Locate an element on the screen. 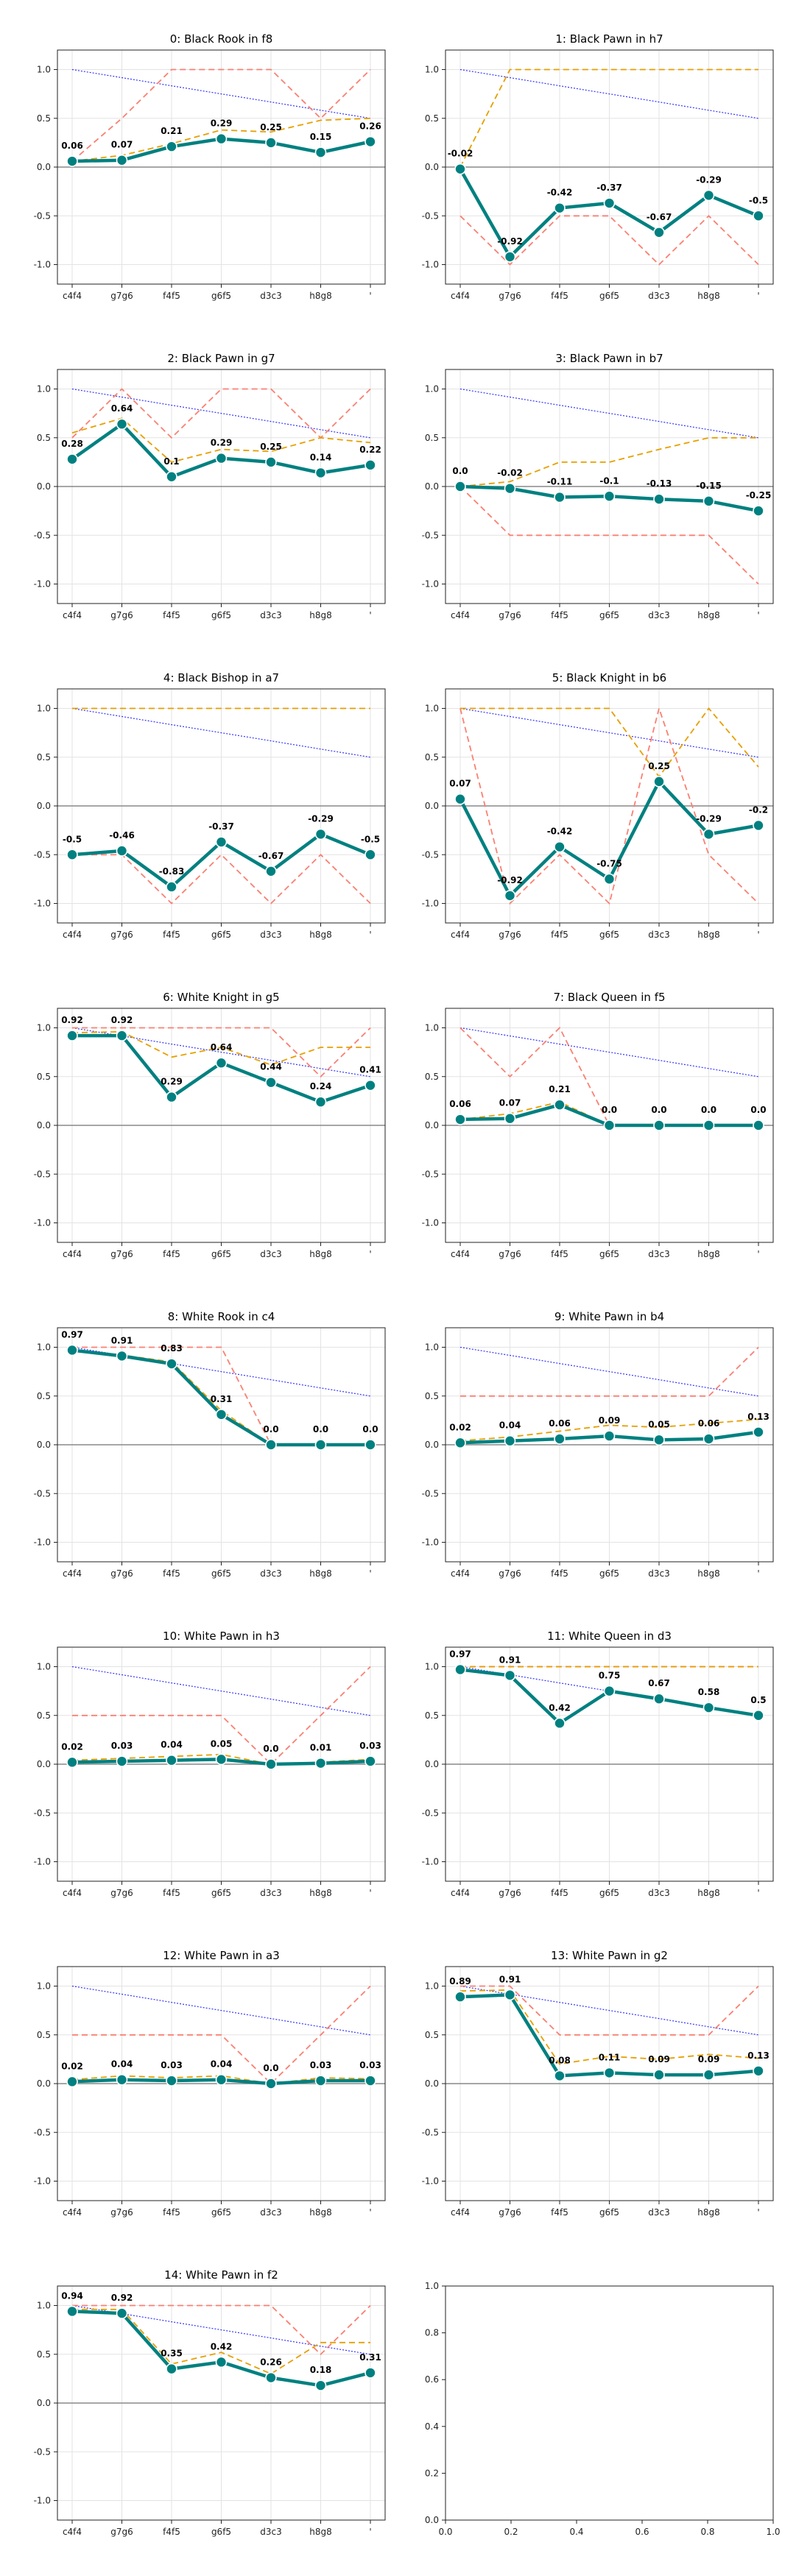  data-label: -0.02 is located at coordinates (510, 473).